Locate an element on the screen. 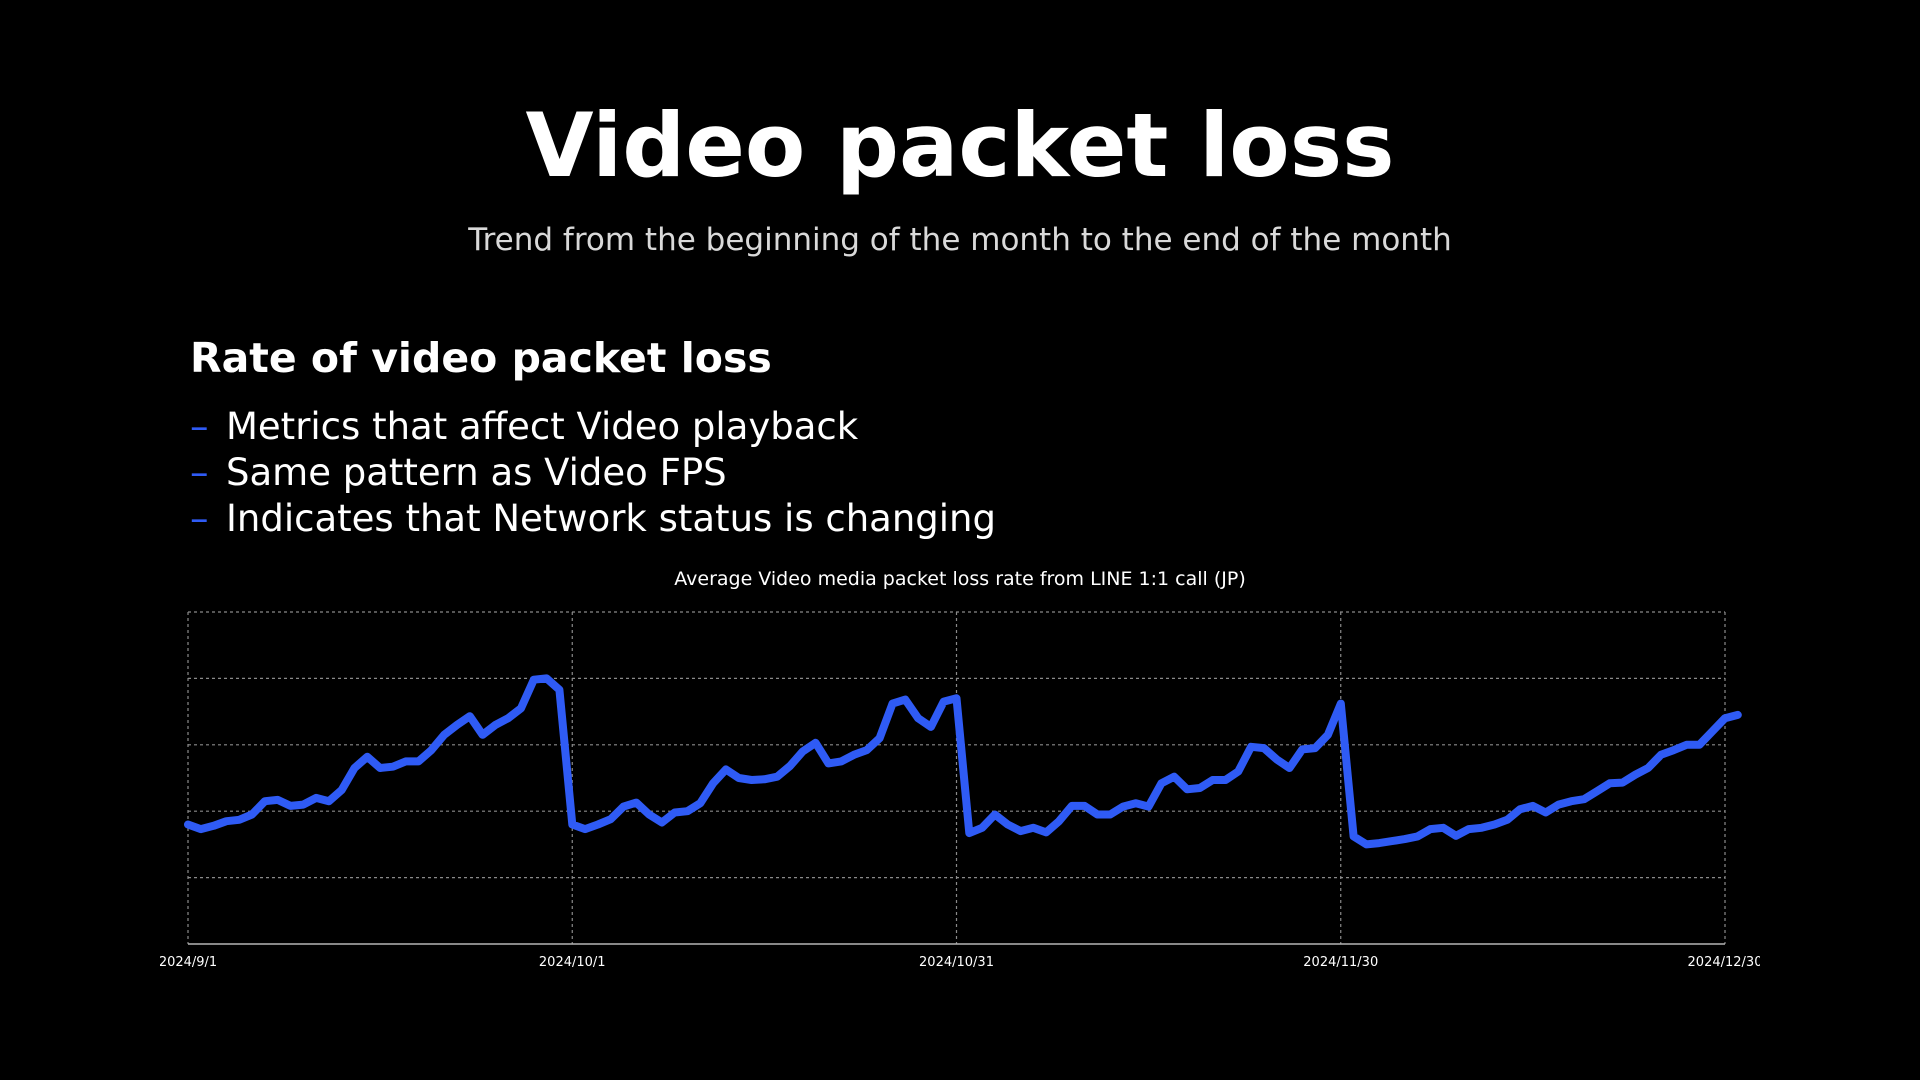 Image resolution: width=1920 pixels, height=1080 pixels. series-line is located at coordinates (963, 761).